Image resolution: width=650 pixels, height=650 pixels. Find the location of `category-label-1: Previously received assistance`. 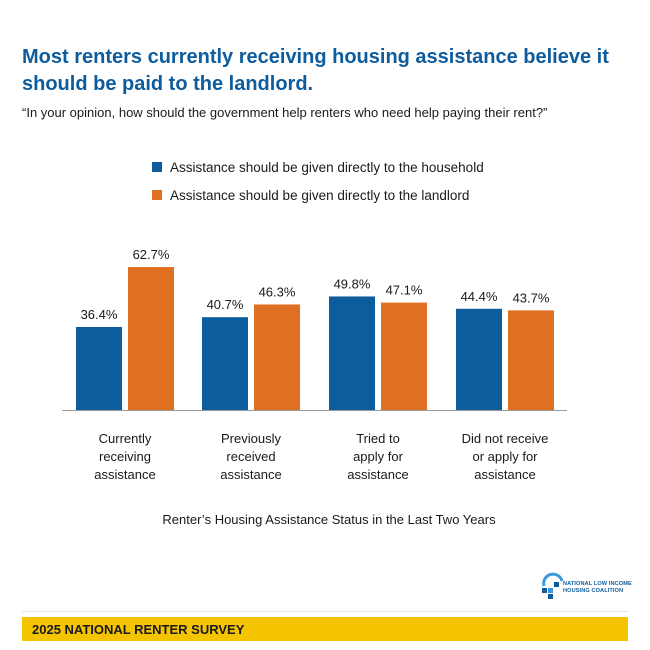

category-label-1: Previously received assistance is located at coordinates (251, 457).